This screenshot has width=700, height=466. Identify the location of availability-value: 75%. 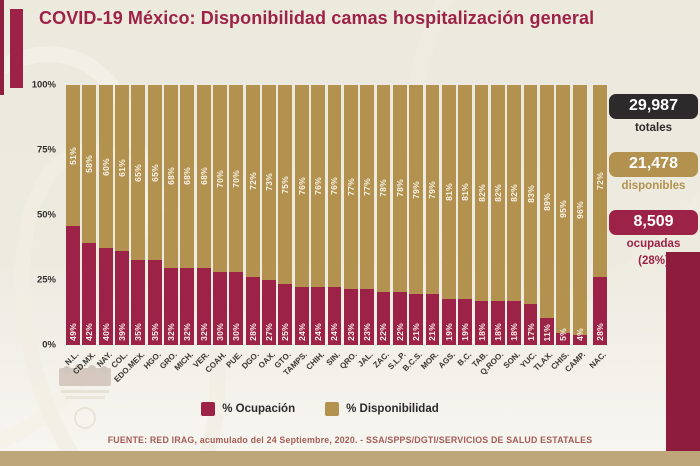
(285, 184).